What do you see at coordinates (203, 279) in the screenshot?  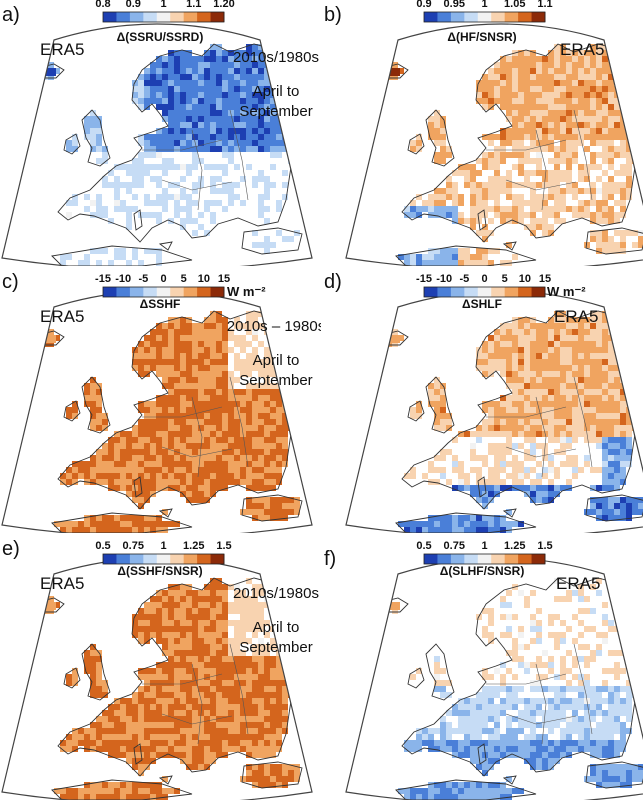 I see `colorbar-tick-label: 10` at bounding box center [203, 279].